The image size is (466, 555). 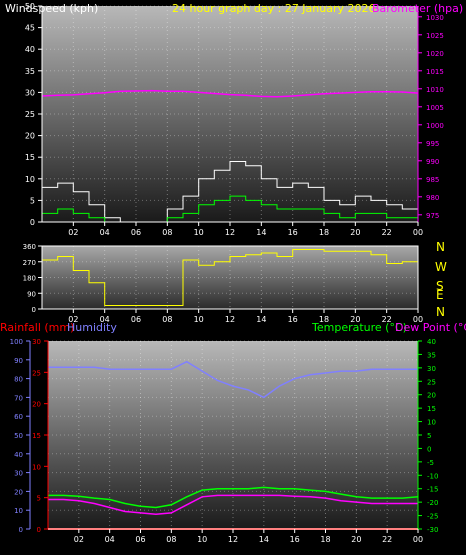 I want to click on wind-xtick-label: 22, so click(x=387, y=232).